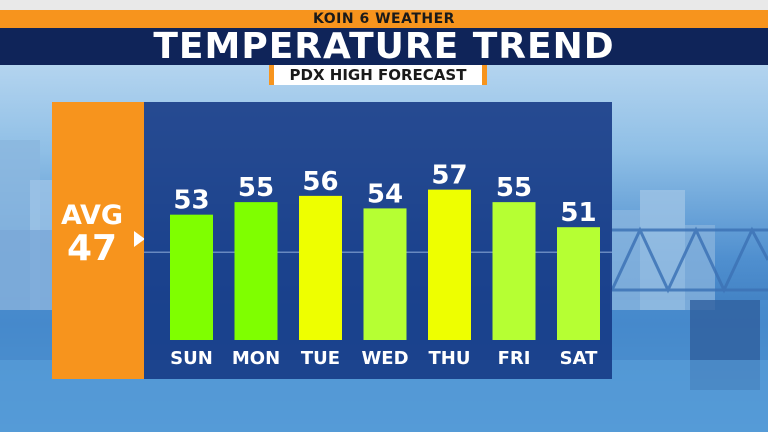  I want to click on page-title: TEMPERATURE TREND, so click(384, 46).